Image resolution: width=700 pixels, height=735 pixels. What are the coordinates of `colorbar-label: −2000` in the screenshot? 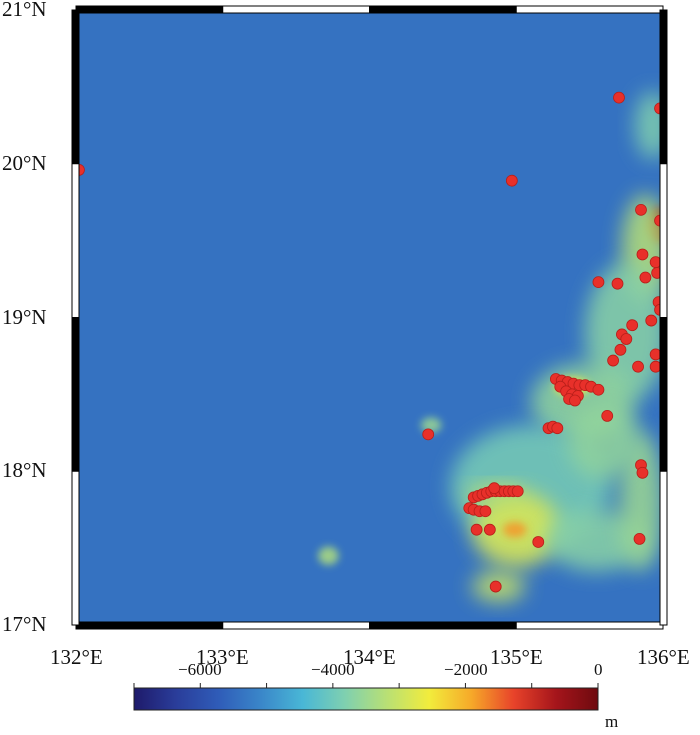 It's located at (466, 669).